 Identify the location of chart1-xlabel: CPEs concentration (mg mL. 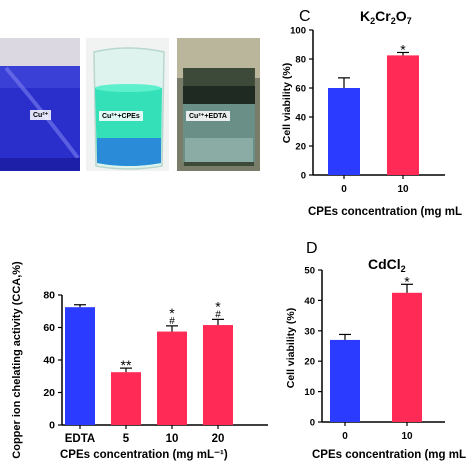
(385, 212).